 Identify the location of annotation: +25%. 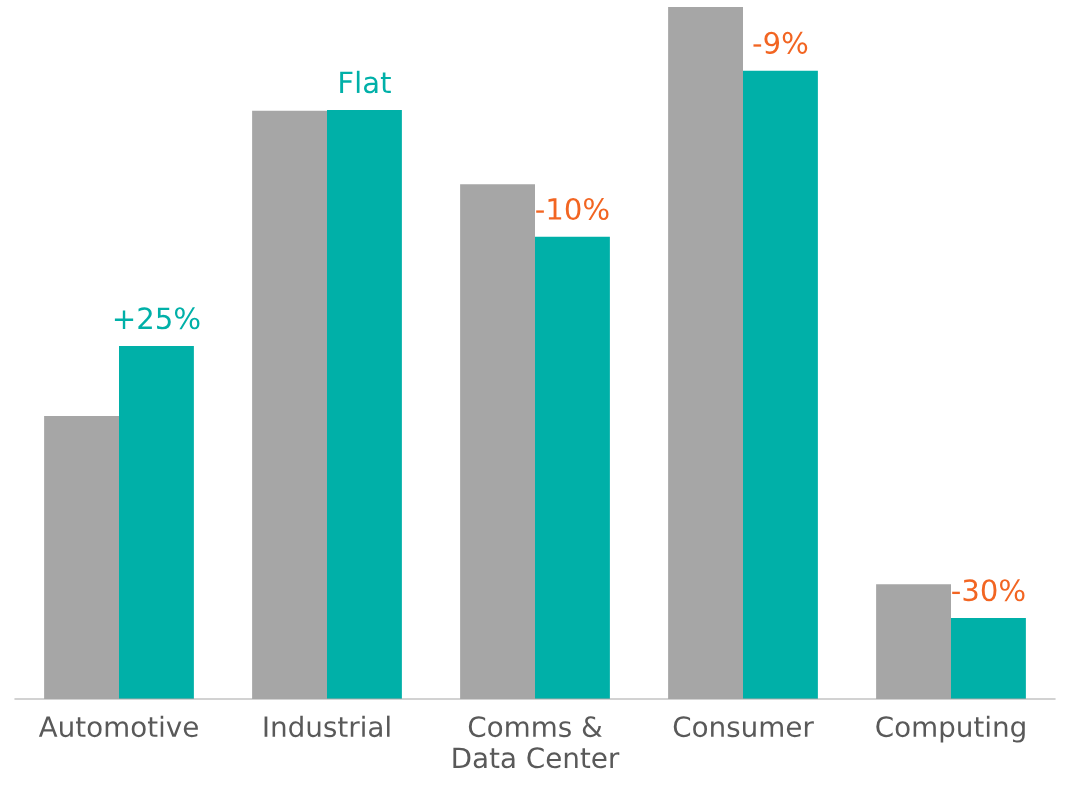
(157, 318).